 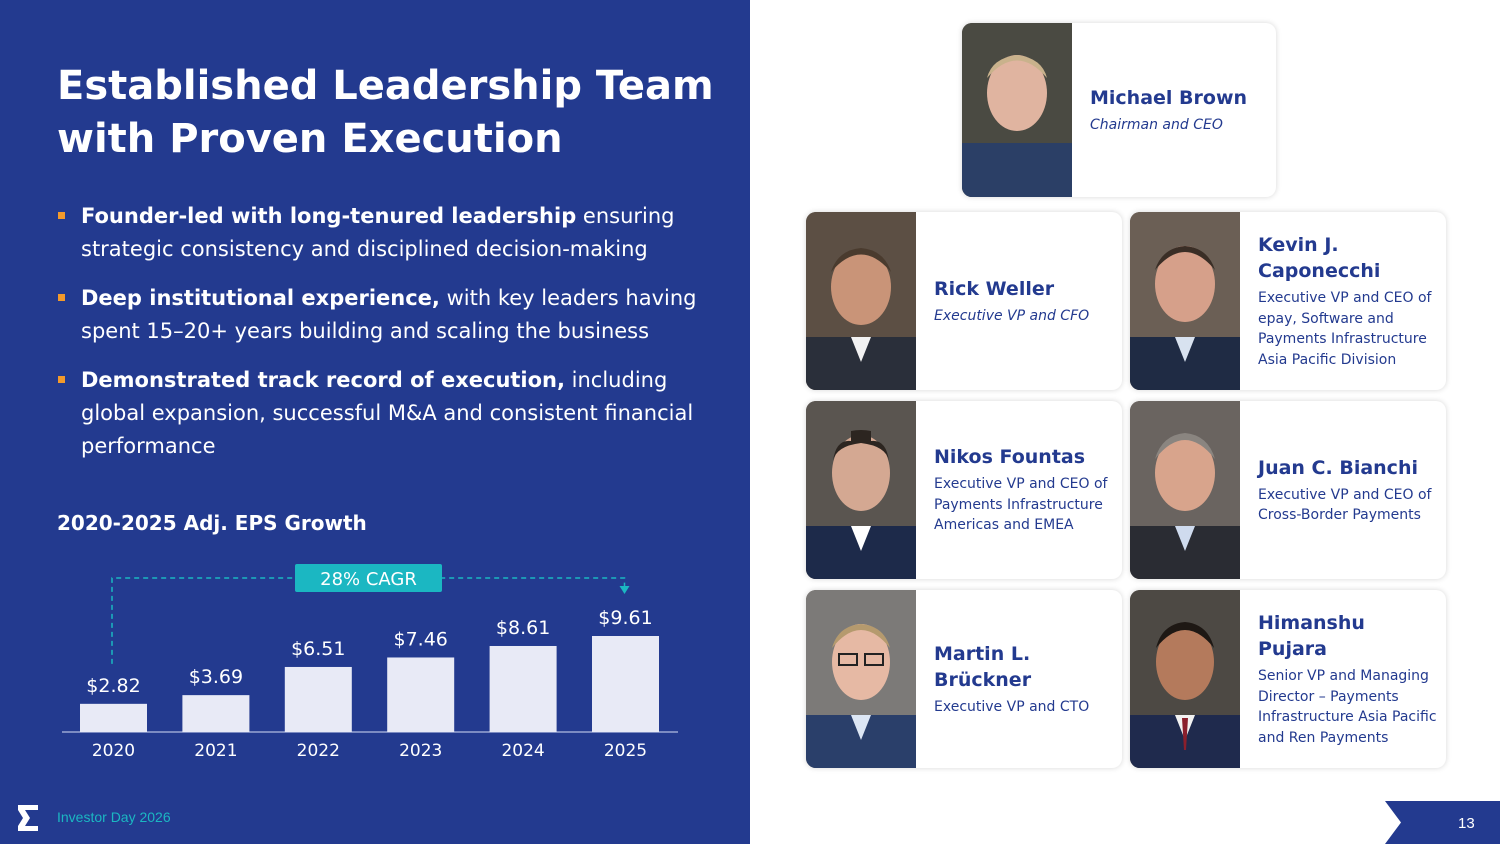 What do you see at coordinates (625, 618) in the screenshot?
I see `bar-value-label: $9.61` at bounding box center [625, 618].